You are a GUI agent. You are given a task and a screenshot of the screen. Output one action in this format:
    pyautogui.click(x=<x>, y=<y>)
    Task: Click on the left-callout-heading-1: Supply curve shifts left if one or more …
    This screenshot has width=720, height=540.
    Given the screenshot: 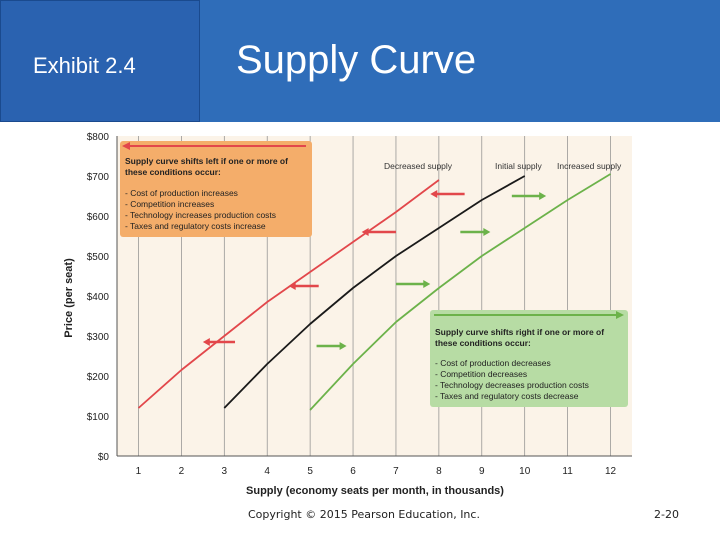 What is the action you would take?
    pyautogui.click(x=206, y=161)
    